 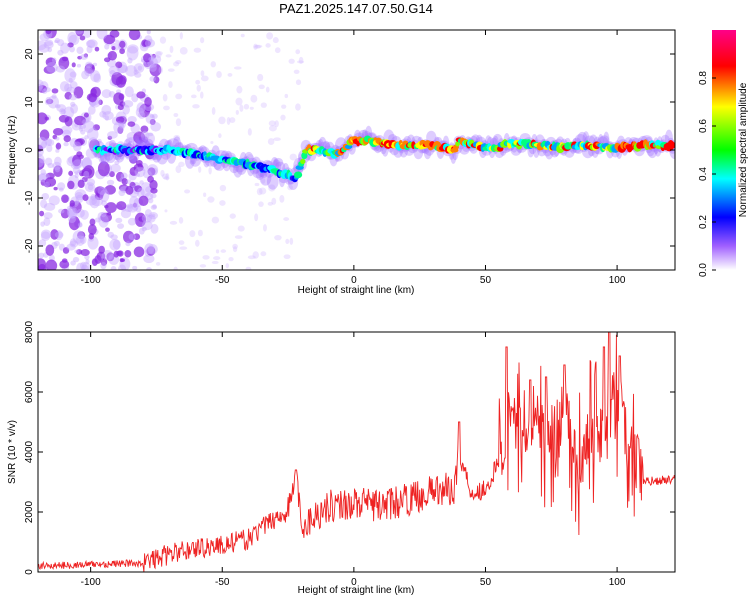 What do you see at coordinates (298, 175) in the screenshot?
I see `ridge-blob` at bounding box center [298, 175].